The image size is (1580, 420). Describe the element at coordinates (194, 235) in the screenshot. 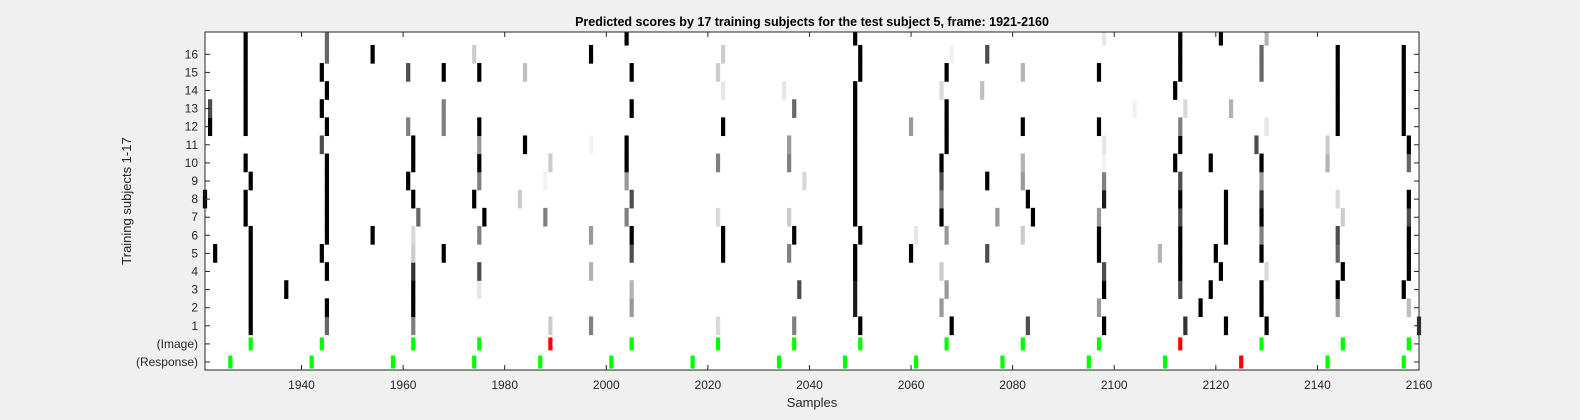

I see `y-tick-label: 6` at that location.